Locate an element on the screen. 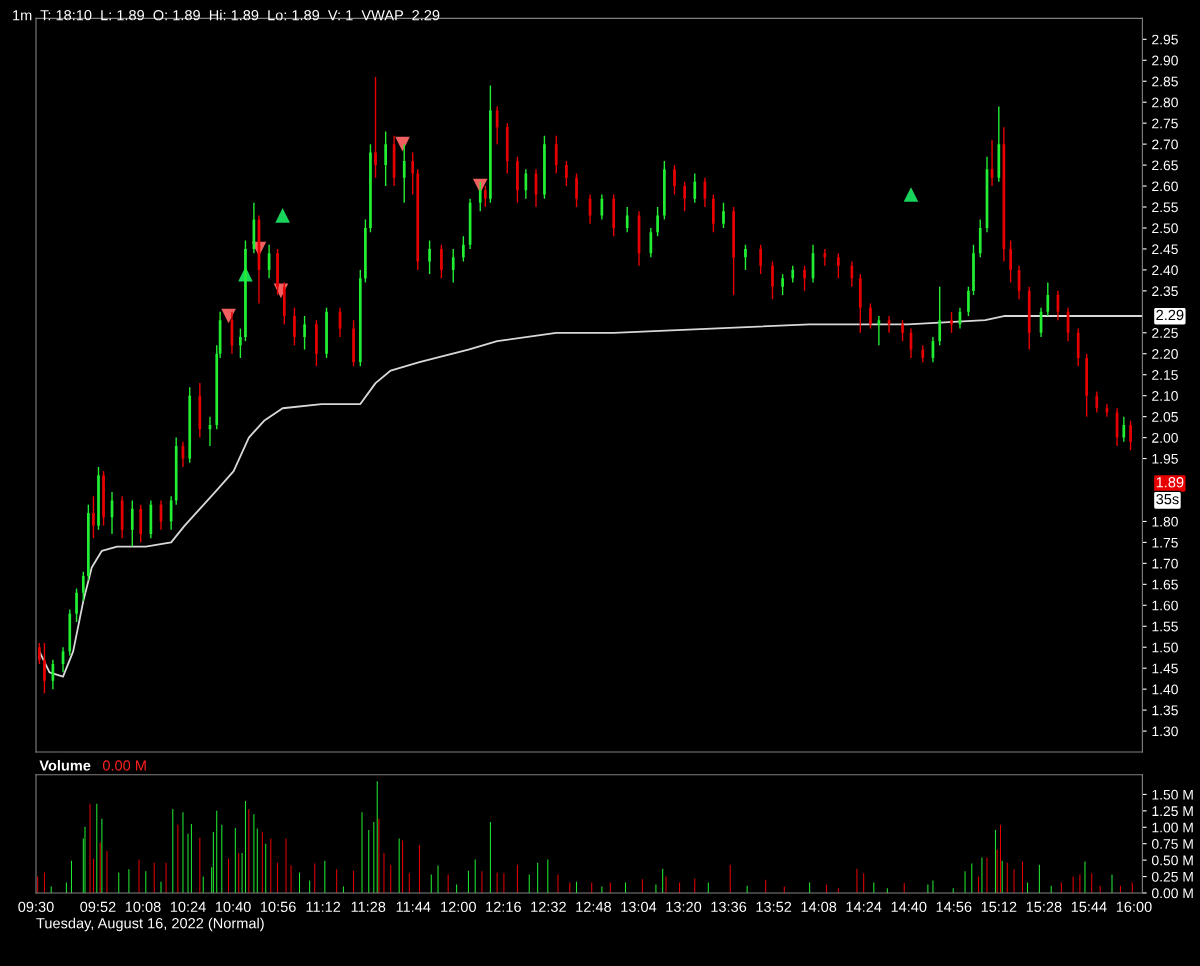 The width and height of the screenshot is (1200, 966). y-tick-label: 2.40 is located at coordinates (1165, 270).